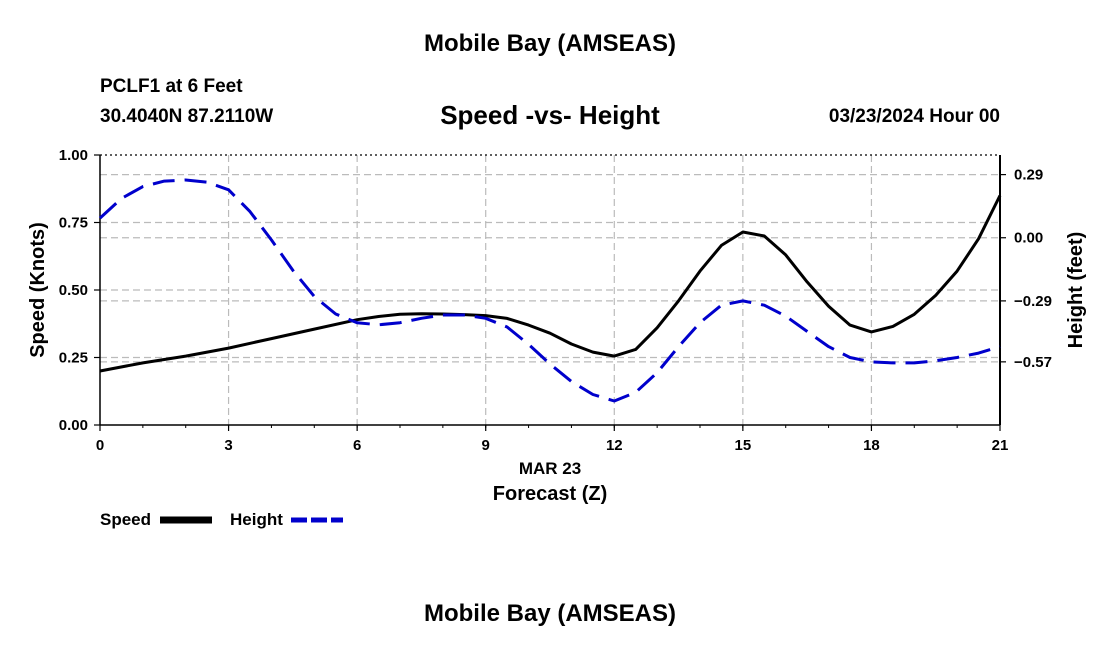 This screenshot has width=1100, height=650. What do you see at coordinates (1000, 445) in the screenshot?
I see `x-tick-label: 21` at bounding box center [1000, 445].